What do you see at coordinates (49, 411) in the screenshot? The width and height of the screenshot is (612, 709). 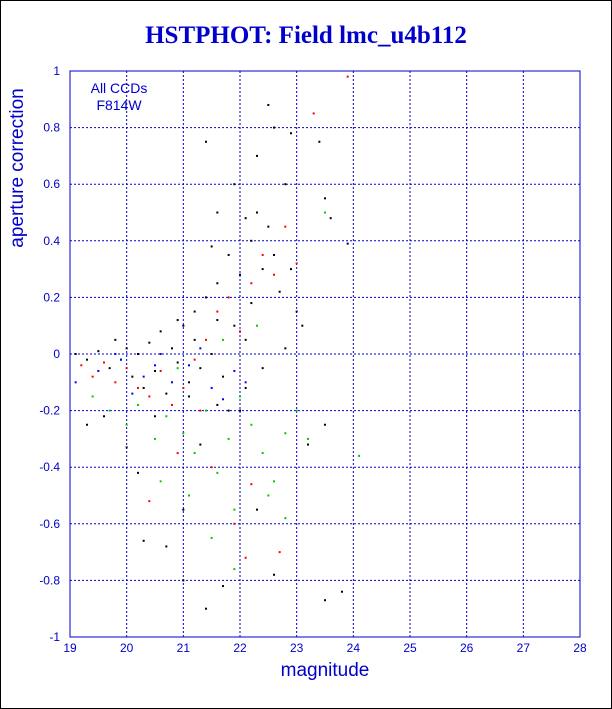 I see `y-tick-label: -0.2` at bounding box center [49, 411].